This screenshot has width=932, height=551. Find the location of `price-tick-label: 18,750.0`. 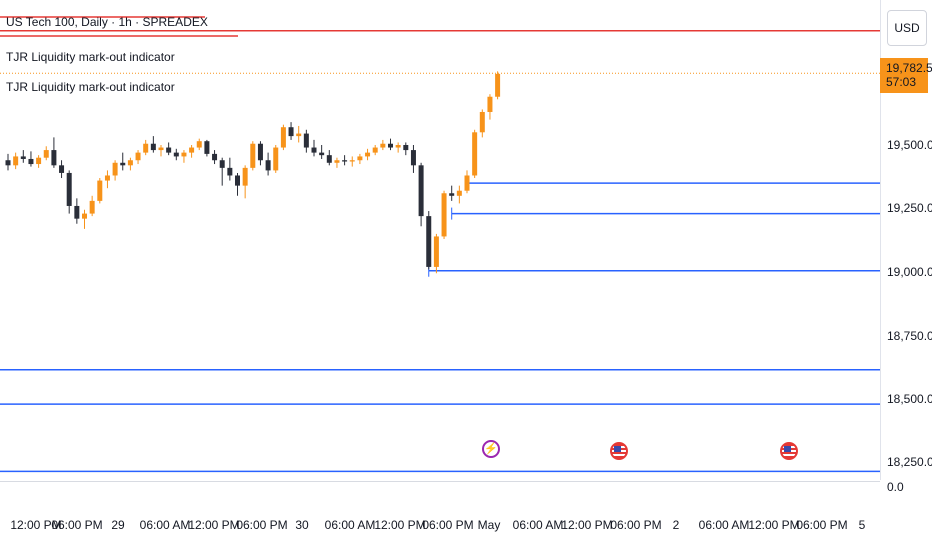

price-tick-label: 18,750.0 is located at coordinates (909, 336).